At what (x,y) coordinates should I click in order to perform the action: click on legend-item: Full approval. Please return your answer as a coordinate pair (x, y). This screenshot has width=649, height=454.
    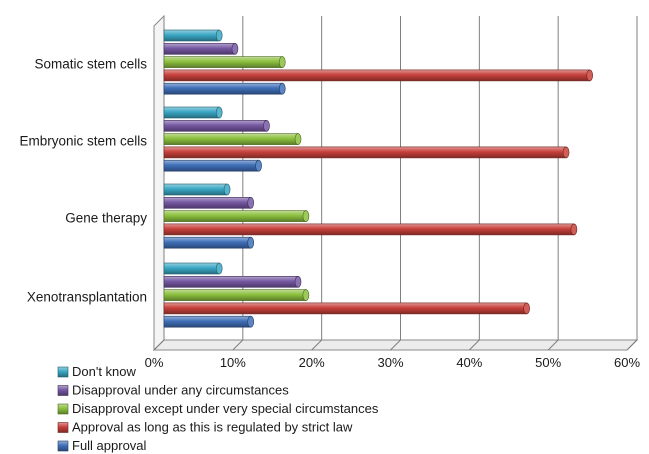
    Looking at the image, I should click on (102, 445).